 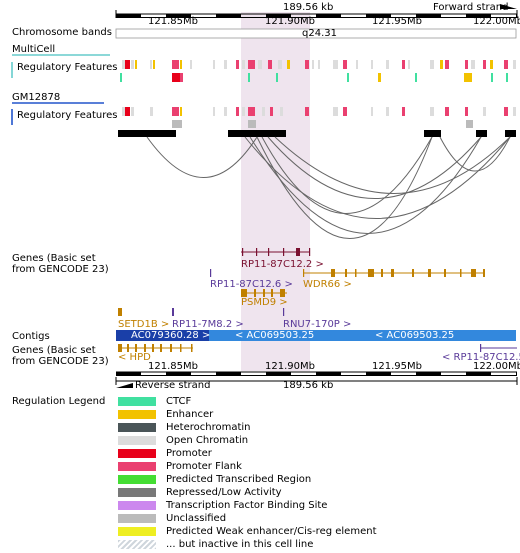 I want to click on gene-rp11-87c12-6-model, so click(x=211, y=273).